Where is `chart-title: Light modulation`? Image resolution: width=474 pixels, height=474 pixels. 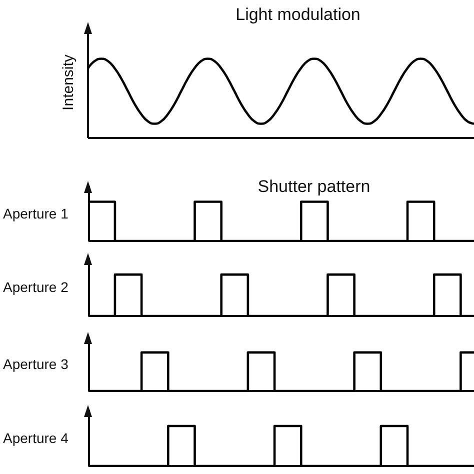
chart-title: Light modulation is located at coordinates (298, 14).